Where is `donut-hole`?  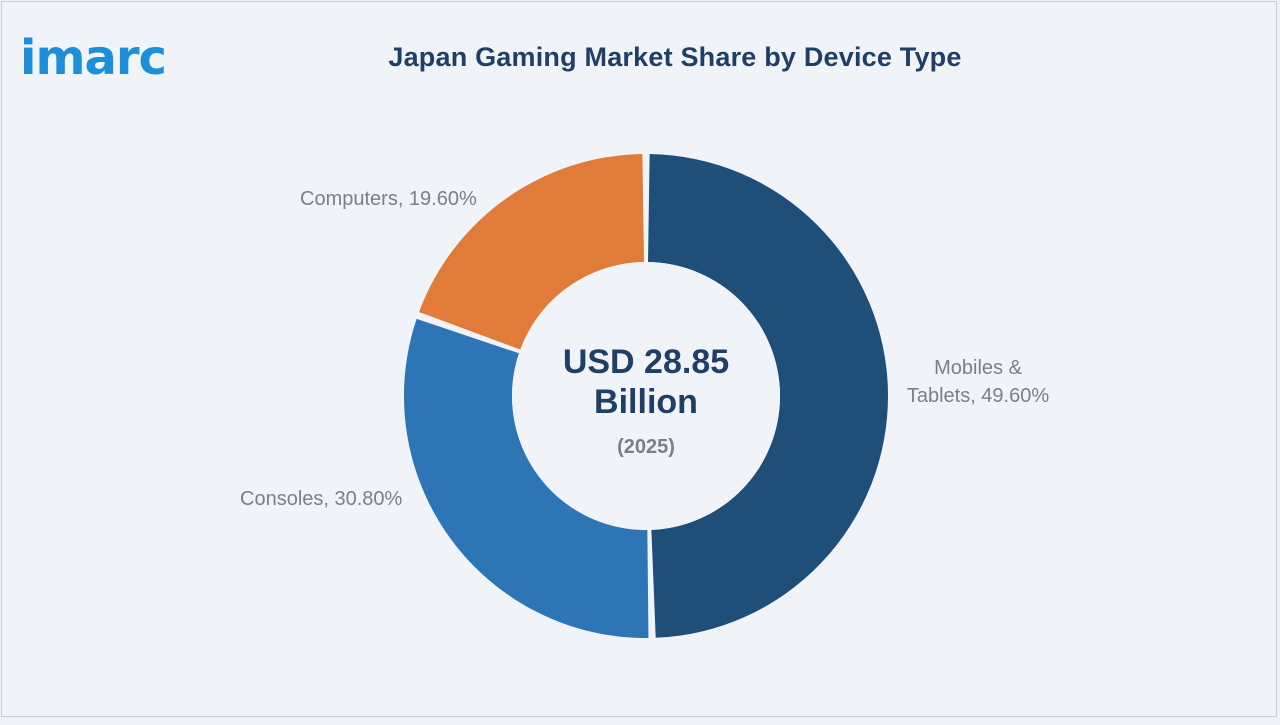
donut-hole is located at coordinates (646, 396).